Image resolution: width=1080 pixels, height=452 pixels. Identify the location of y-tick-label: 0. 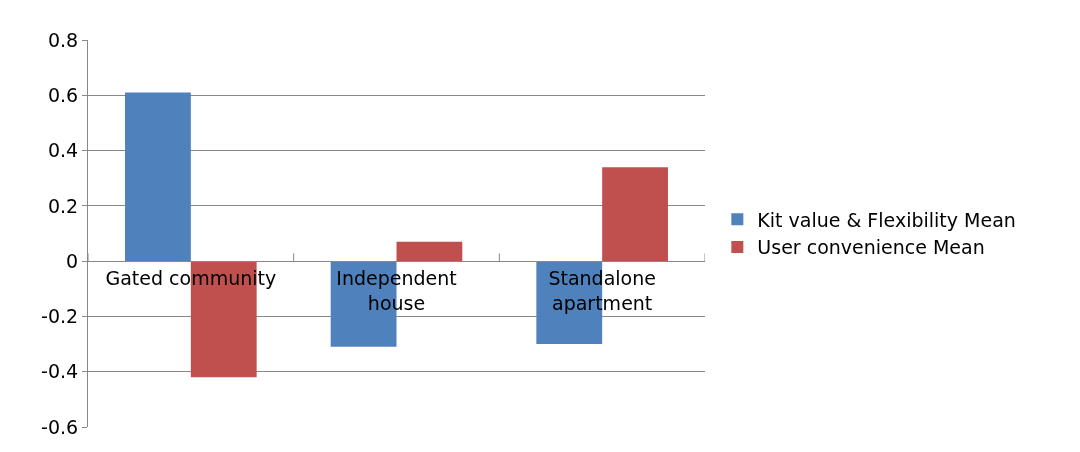
(72, 260).